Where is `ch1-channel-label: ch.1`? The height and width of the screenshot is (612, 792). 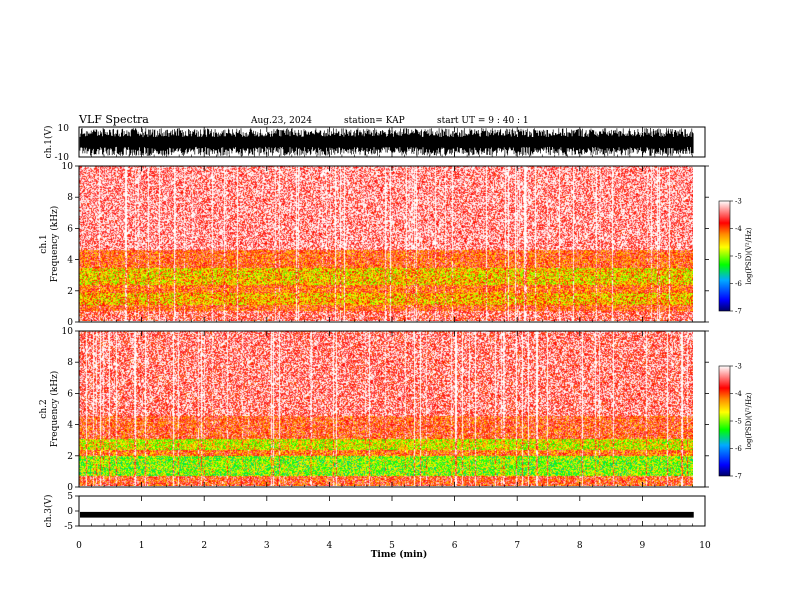
ch1-channel-label: ch.1 is located at coordinates (44, 243).